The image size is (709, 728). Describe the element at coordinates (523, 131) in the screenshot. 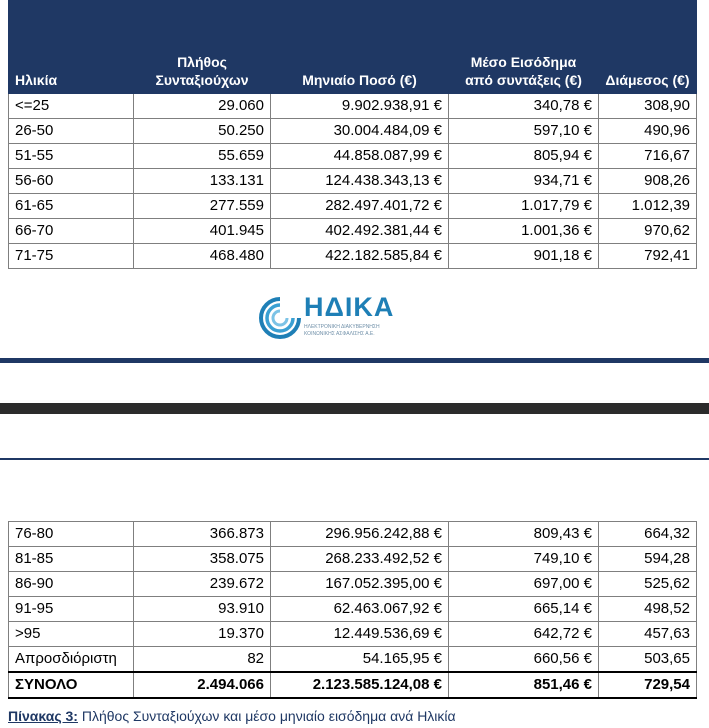

I see `cell-average-income: 597,10 €` at that location.